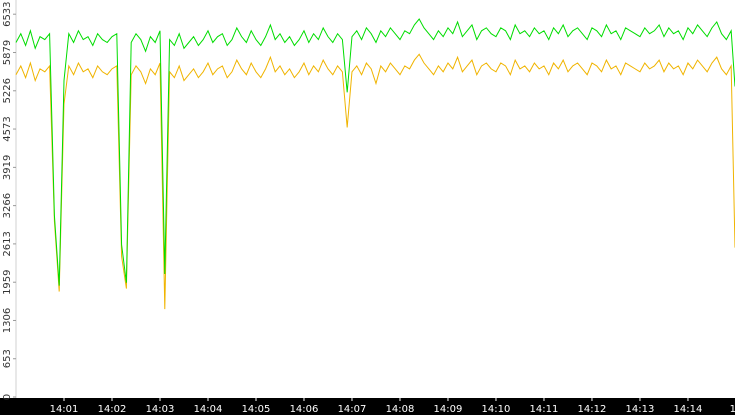 This screenshot has width=735, height=415. What do you see at coordinates (352, 409) in the screenshot?
I see `x-tick-label: 14:07` at bounding box center [352, 409].